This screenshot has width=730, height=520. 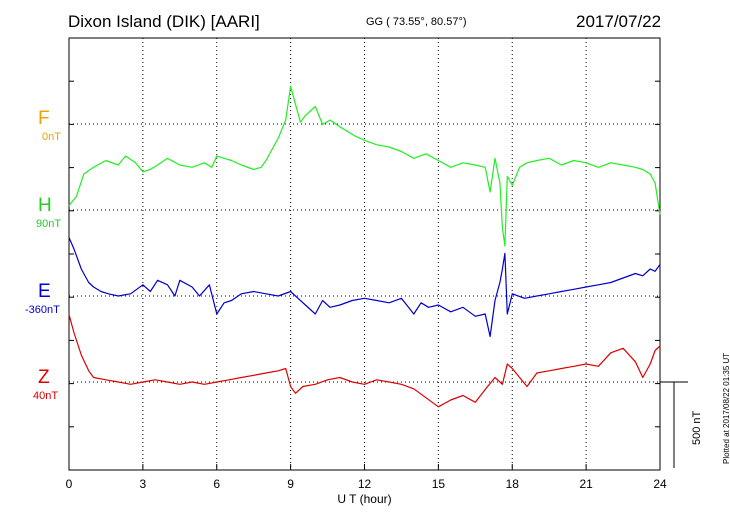 I want to click on x-tick-label: 9, so click(x=290, y=484).